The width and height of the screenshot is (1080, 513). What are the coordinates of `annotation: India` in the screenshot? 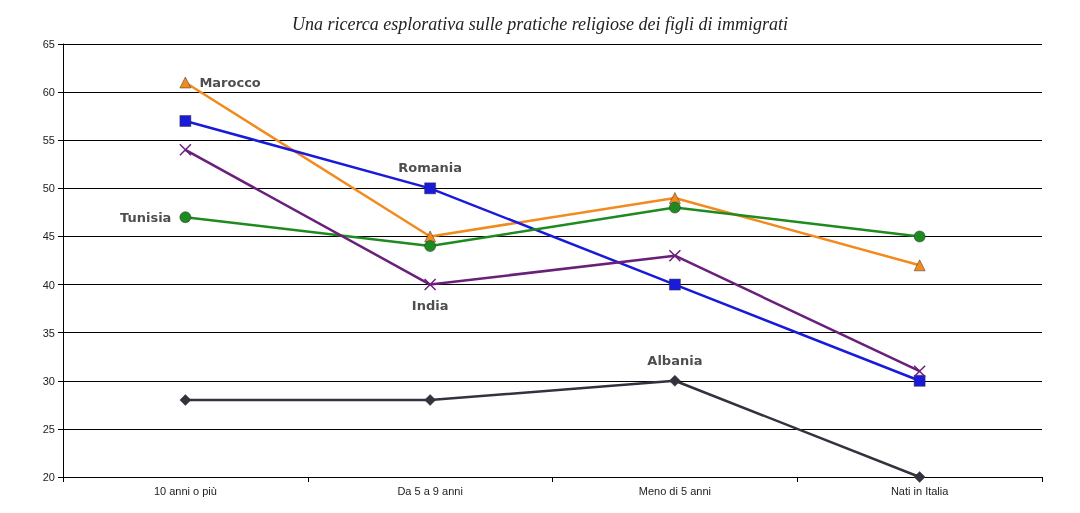 It's located at (430, 305).